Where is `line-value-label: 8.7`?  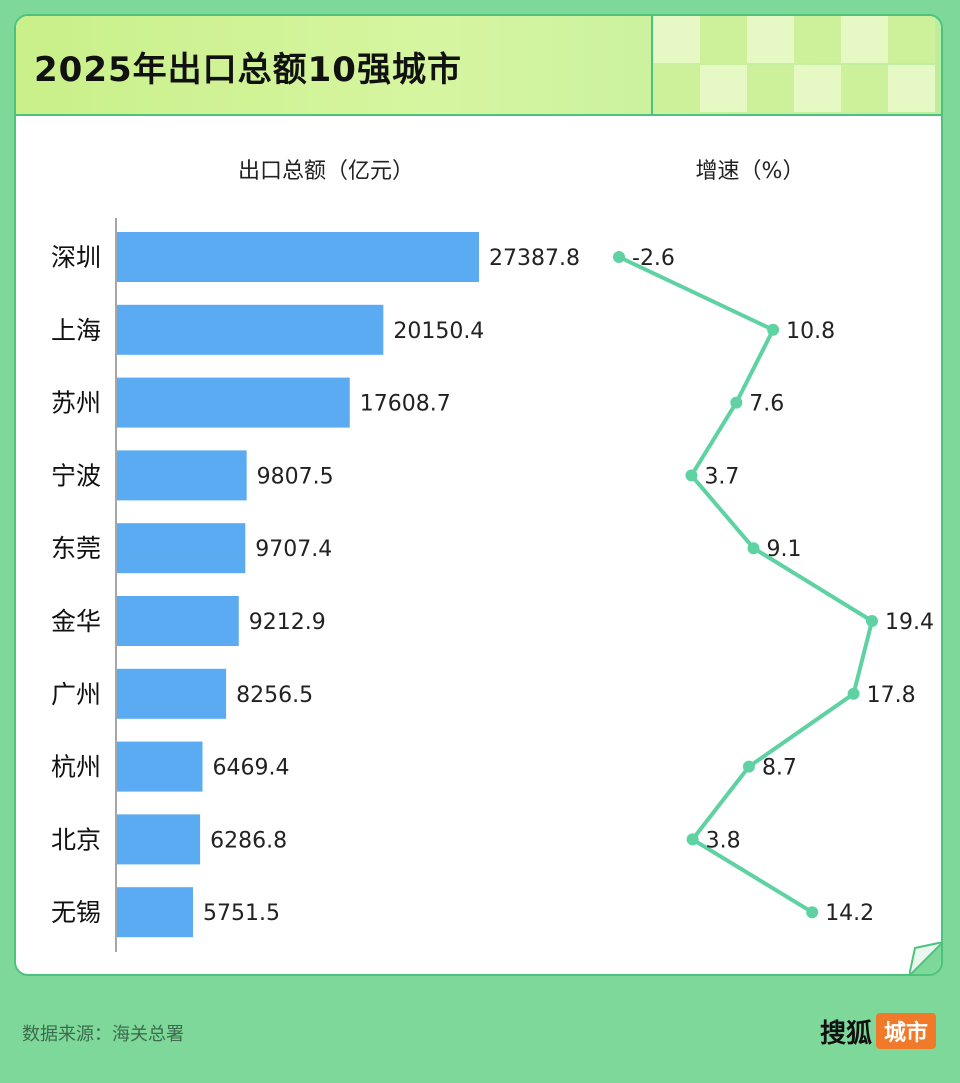
line-value-label: 8.7 is located at coordinates (779, 768).